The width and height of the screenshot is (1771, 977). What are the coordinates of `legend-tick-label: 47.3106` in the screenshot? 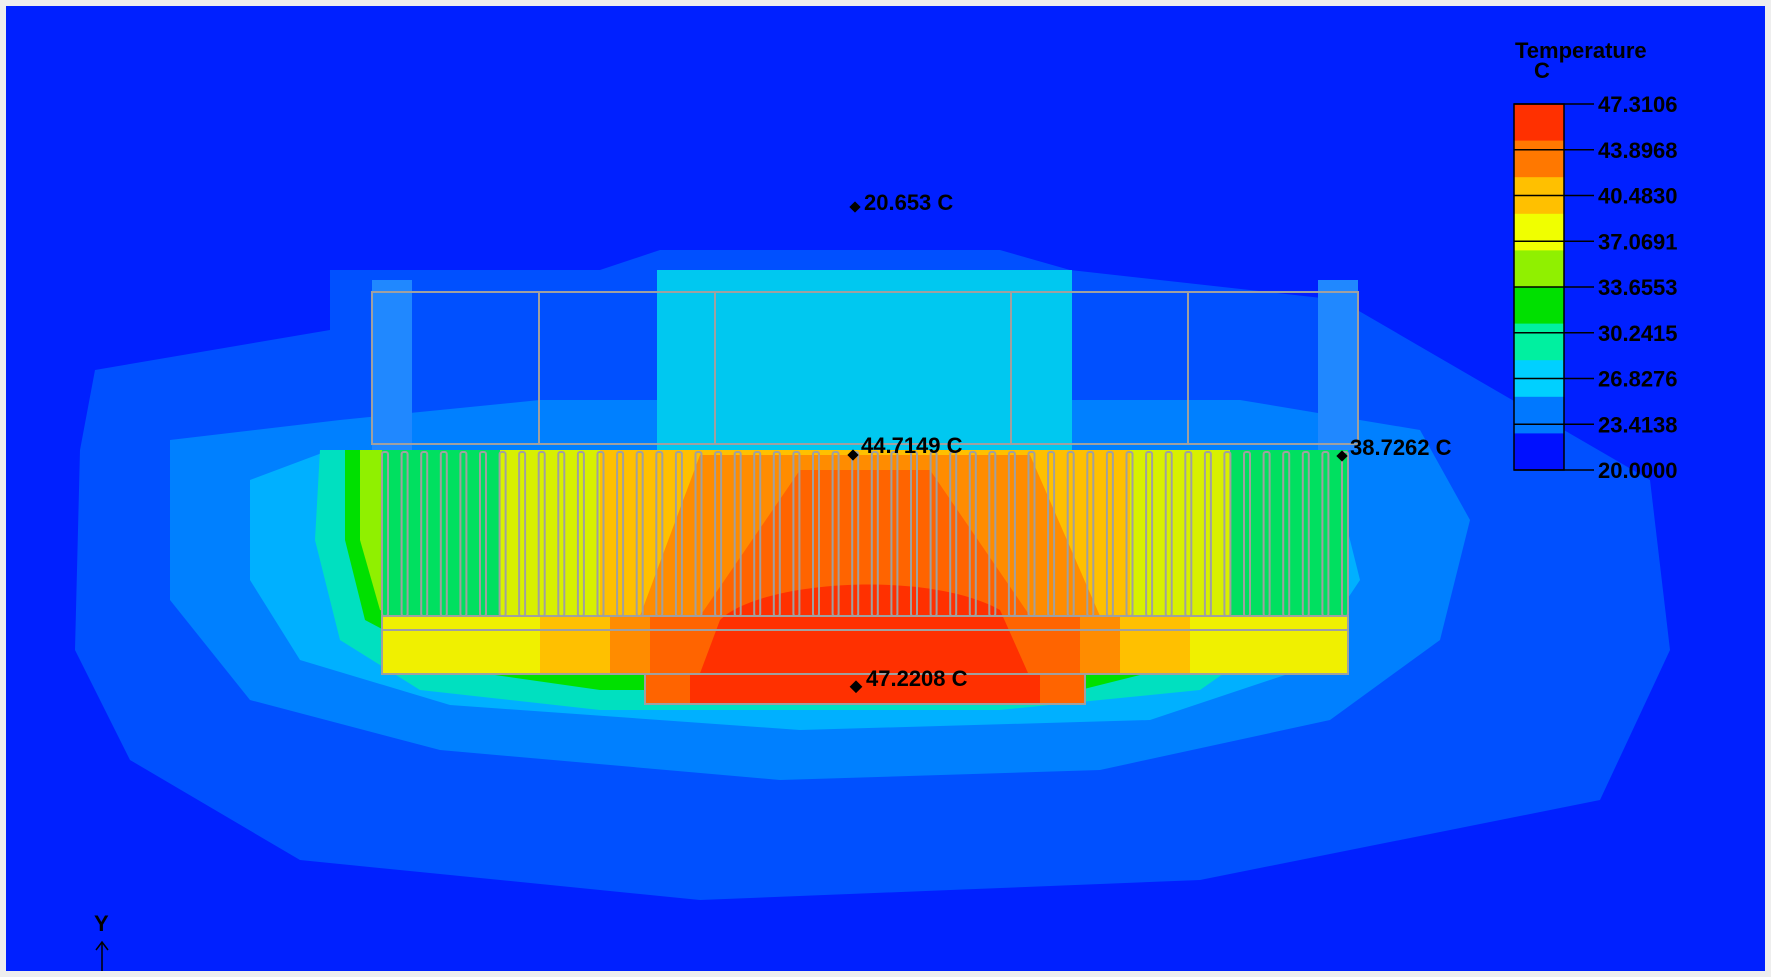 It's located at (1638, 104).